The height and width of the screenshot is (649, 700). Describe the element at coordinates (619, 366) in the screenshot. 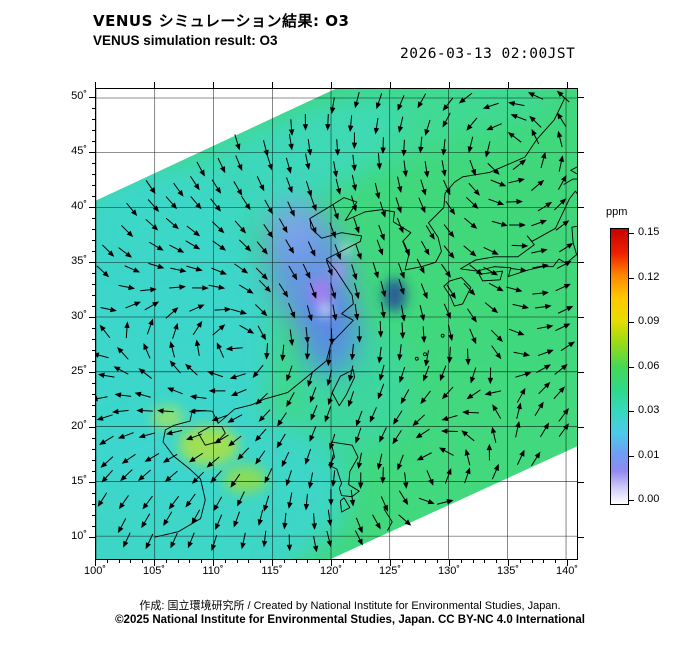

I see `colorbar` at that location.